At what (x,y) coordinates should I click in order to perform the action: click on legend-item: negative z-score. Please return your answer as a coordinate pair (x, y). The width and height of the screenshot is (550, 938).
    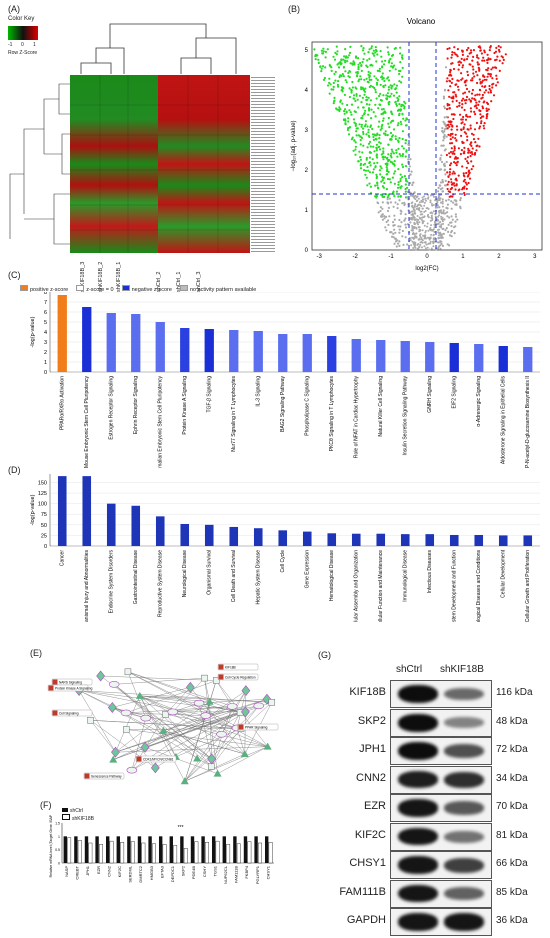
    Looking at the image, I should click on (146, 289).